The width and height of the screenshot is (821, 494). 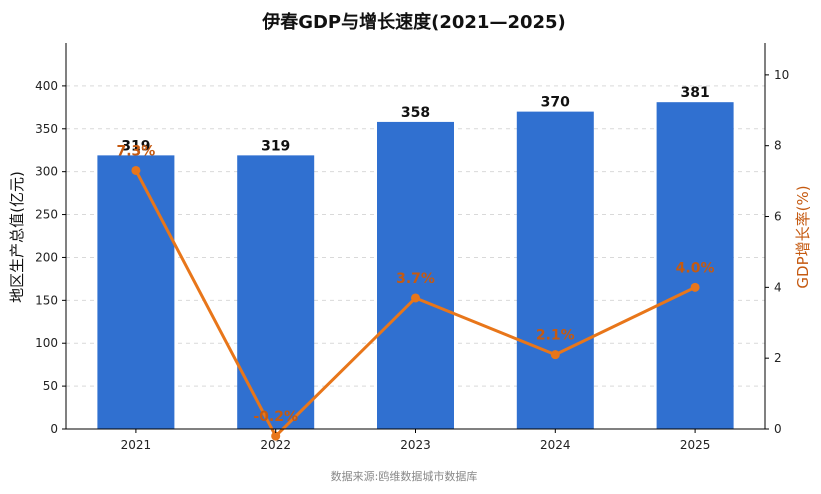 What do you see at coordinates (46, 86) in the screenshot?
I see `y-tick-label: 400` at bounding box center [46, 86].